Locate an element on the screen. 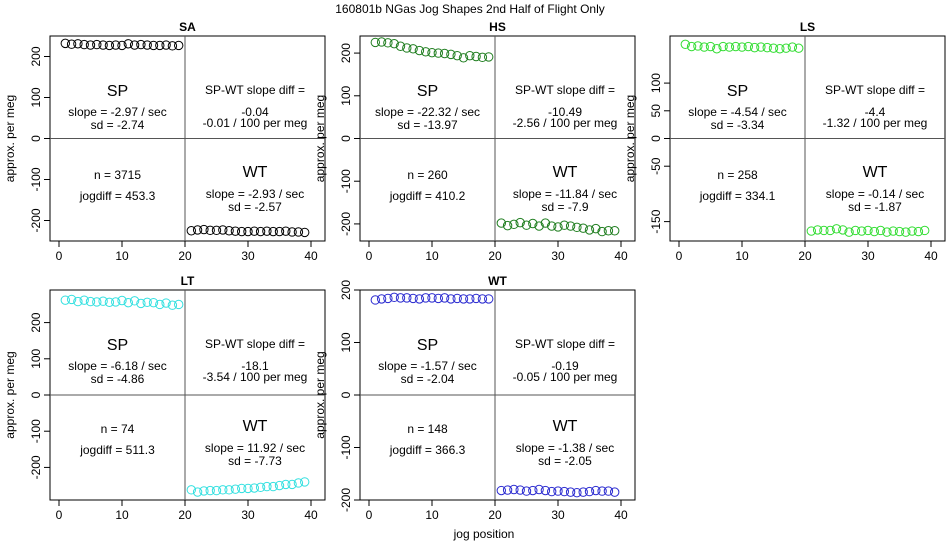  n-count: n = 258 is located at coordinates (737, 175).